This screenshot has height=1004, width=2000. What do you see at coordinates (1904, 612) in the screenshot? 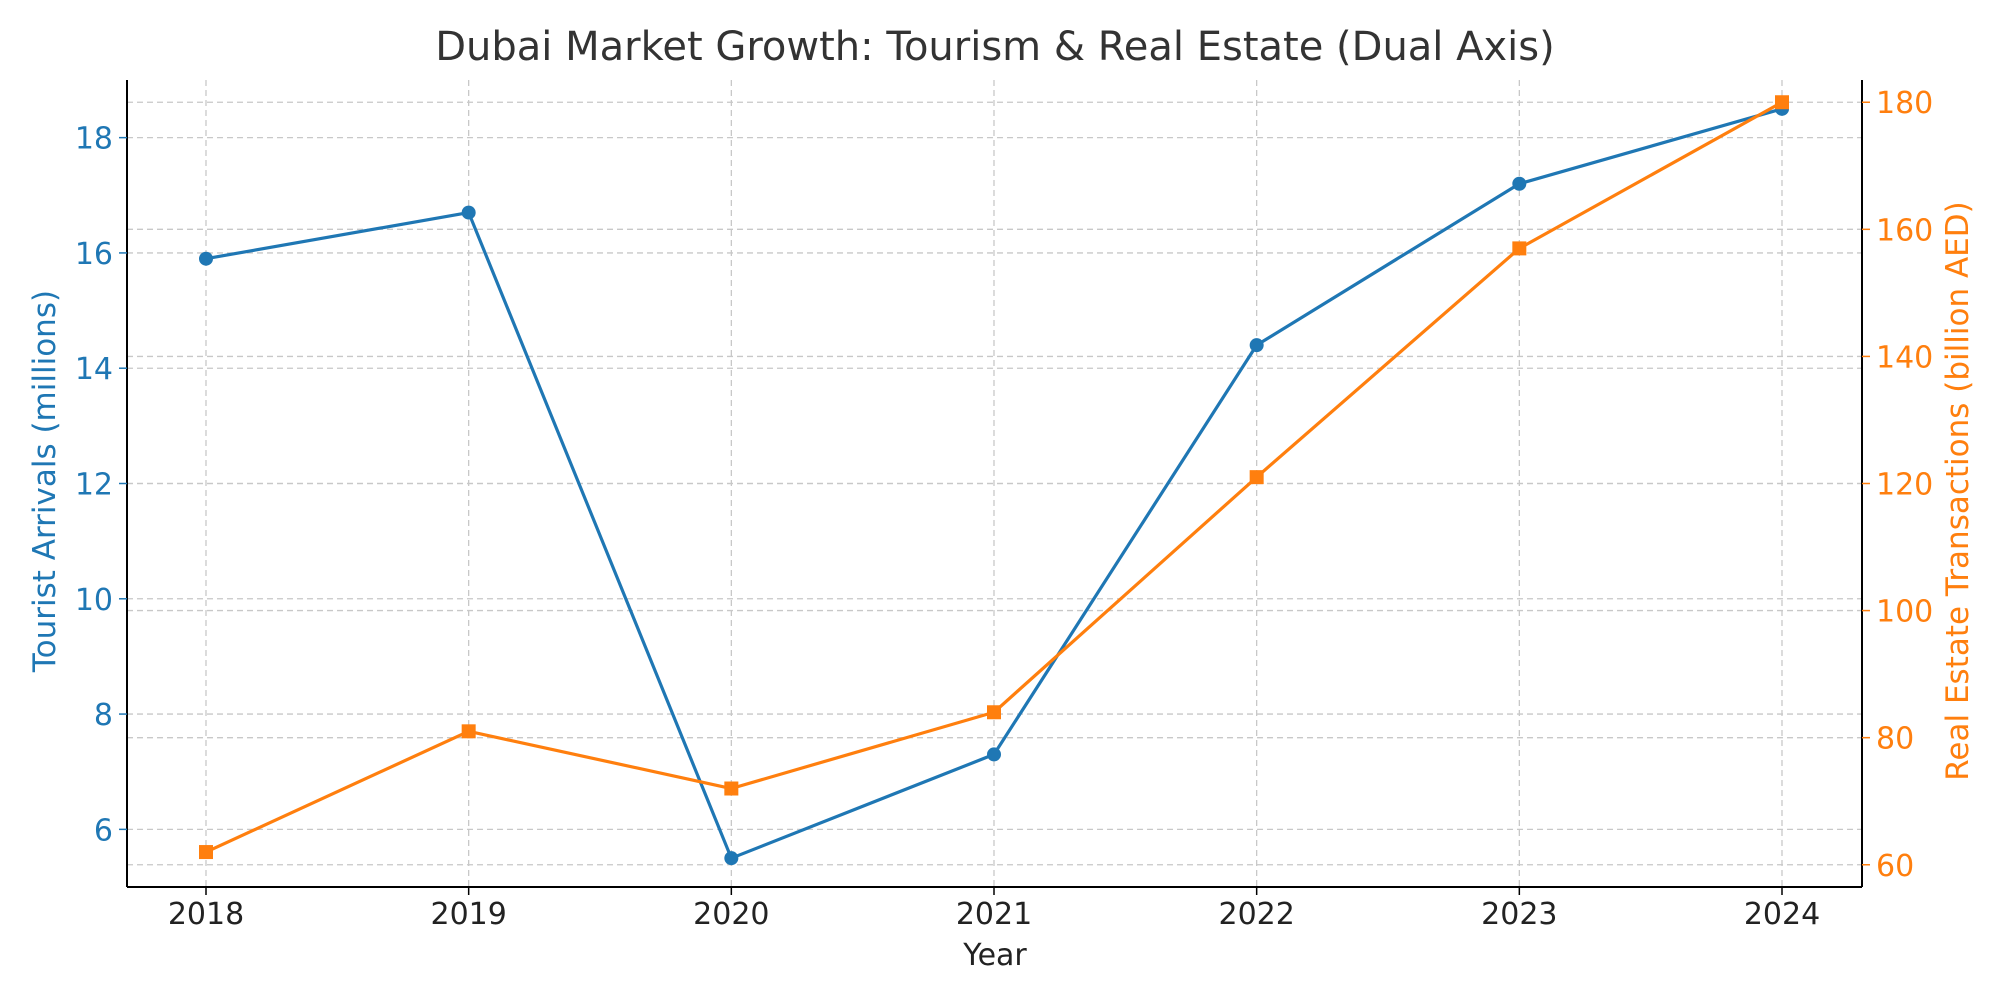
I see `right-y-tick-label: 100` at bounding box center [1904, 612].